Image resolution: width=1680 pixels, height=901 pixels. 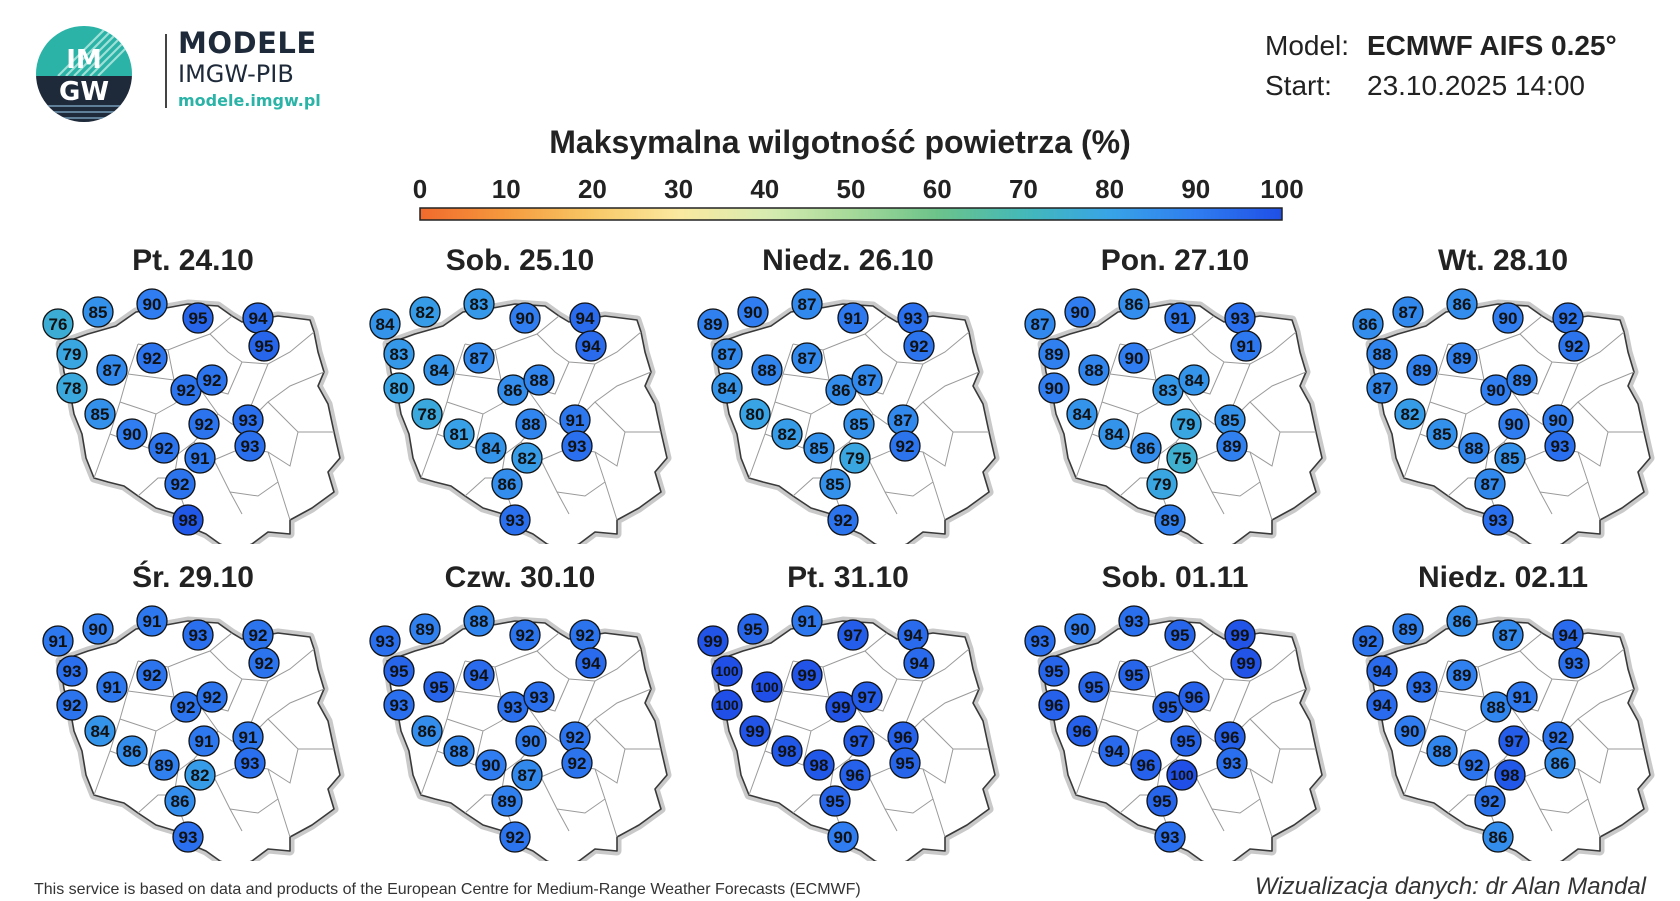 I want to click on colorbar-tick-label: 100, so click(x=1281, y=189).